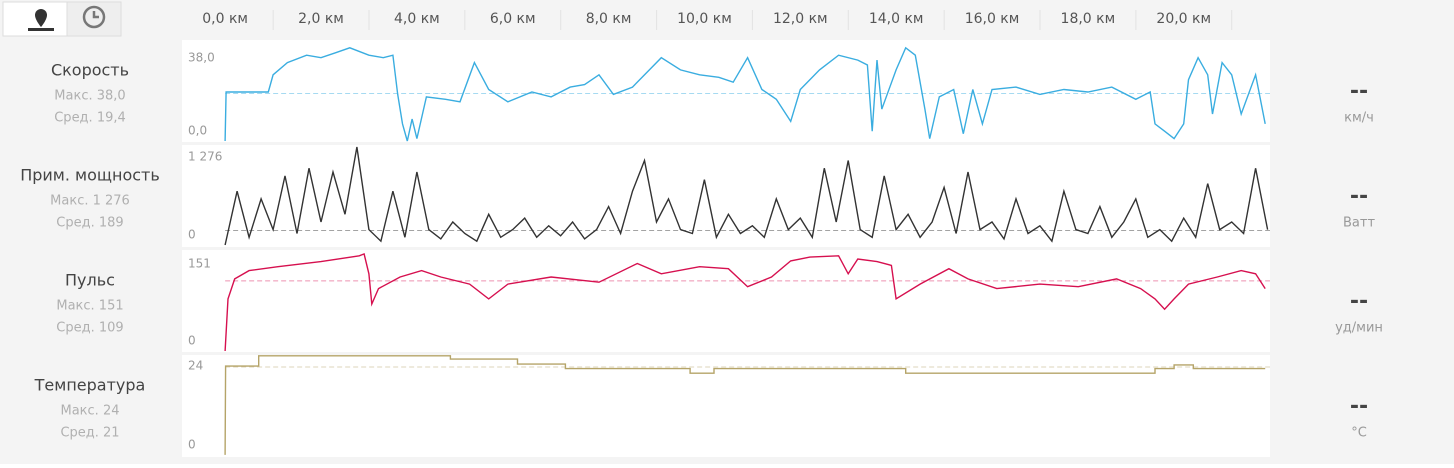 The width and height of the screenshot is (1454, 468). What do you see at coordinates (1359, 328) in the screenshot?
I see `unit-label: уд/мин` at bounding box center [1359, 328].